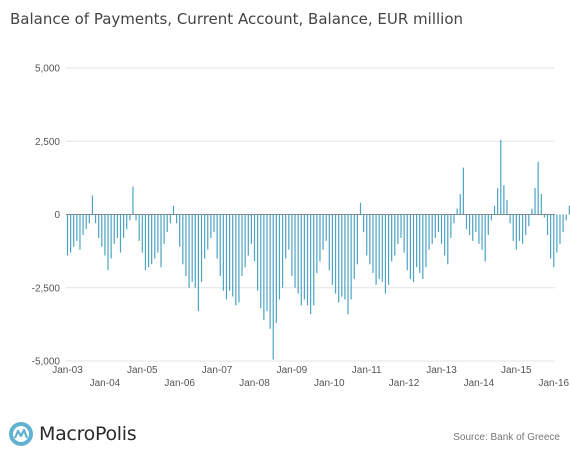 Image resolution: width=570 pixels, height=463 pixels. Describe the element at coordinates (506, 437) in the screenshot. I see `source-note: Source: Bank of Greece` at that location.